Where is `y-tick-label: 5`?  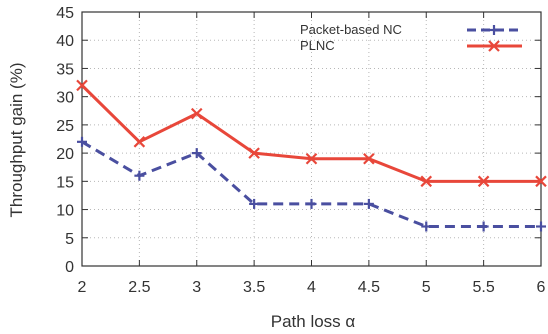 y-tick-label: 5 is located at coordinates (69, 239).